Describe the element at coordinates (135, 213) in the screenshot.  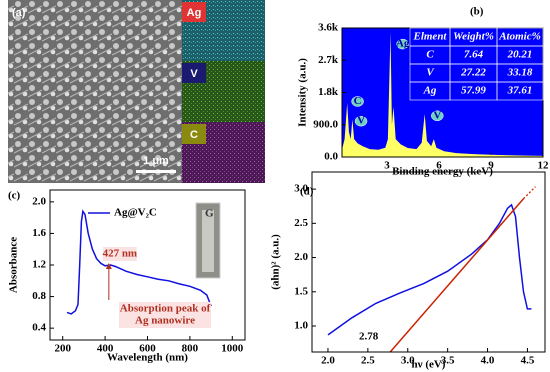
I see `legend-label: Ag@V₂C` at that location.